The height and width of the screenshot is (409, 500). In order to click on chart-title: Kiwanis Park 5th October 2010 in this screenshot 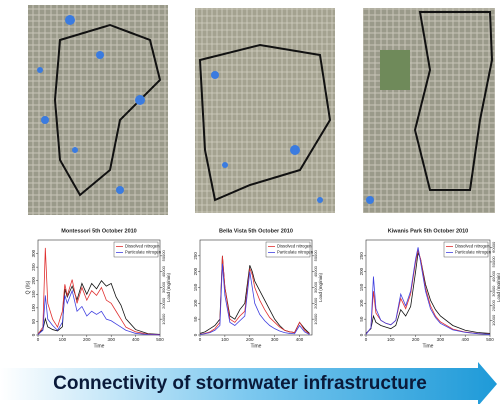, I will do `click(428, 231)`.